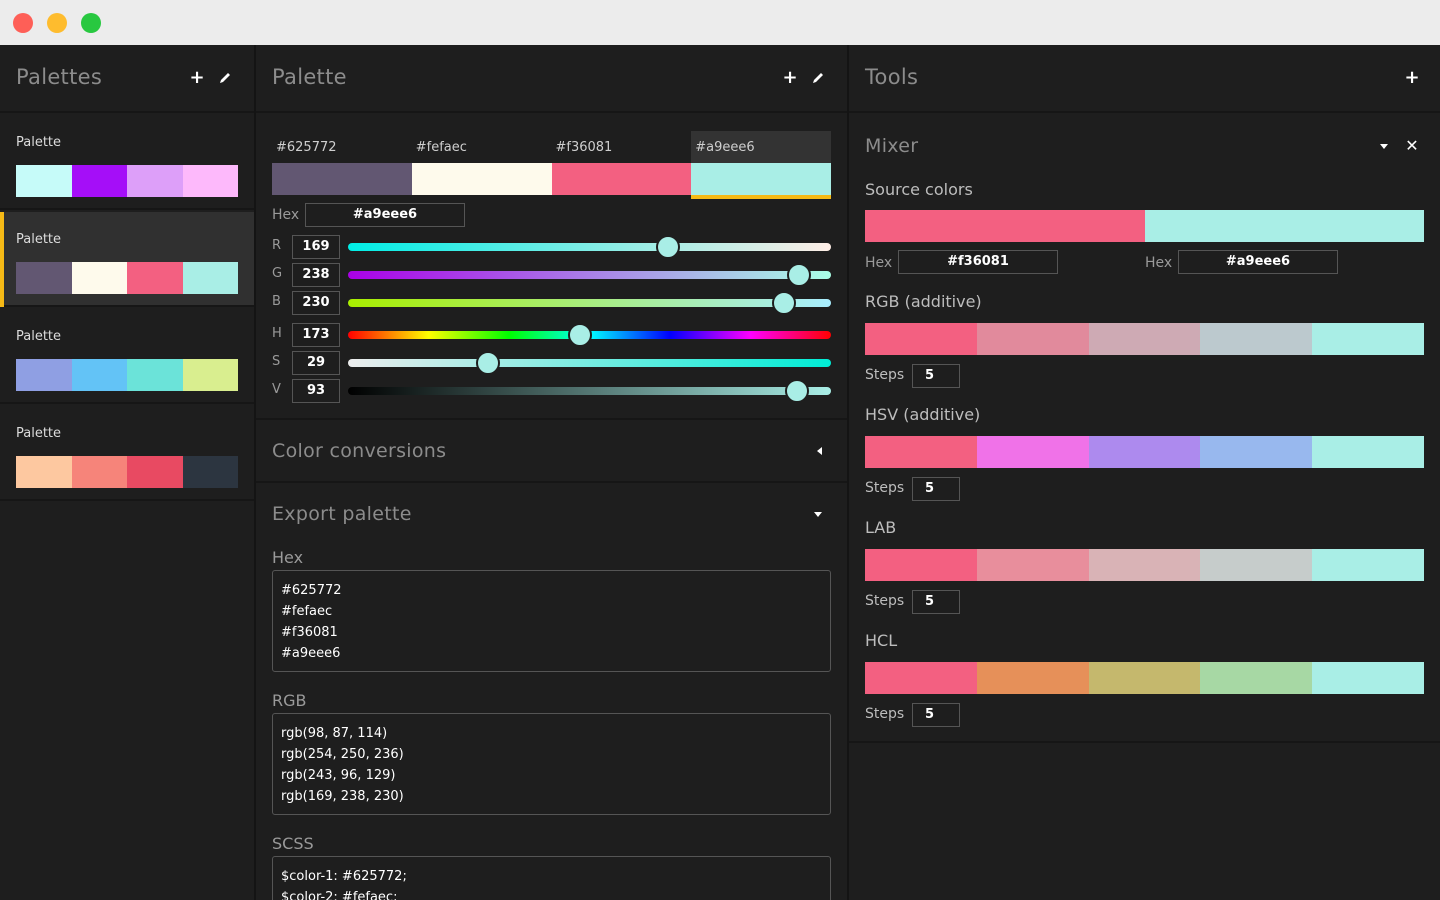 Image resolution: width=1440 pixels, height=900 pixels. I want to click on swatch-hex-label: #a9eee6, so click(725, 147).